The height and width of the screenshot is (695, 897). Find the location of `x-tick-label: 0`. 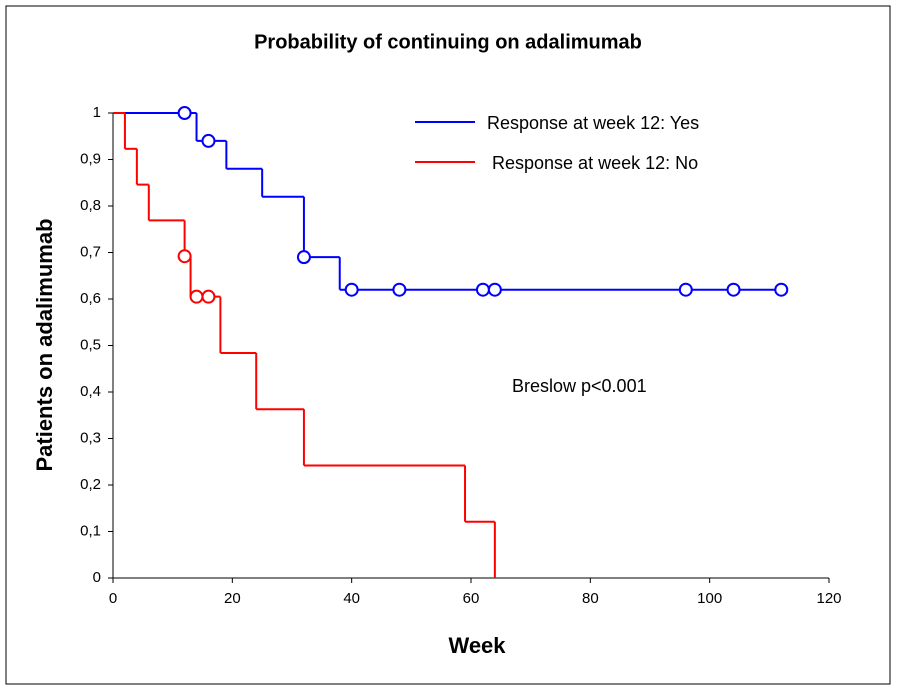

x-tick-label: 0 is located at coordinates (113, 598).